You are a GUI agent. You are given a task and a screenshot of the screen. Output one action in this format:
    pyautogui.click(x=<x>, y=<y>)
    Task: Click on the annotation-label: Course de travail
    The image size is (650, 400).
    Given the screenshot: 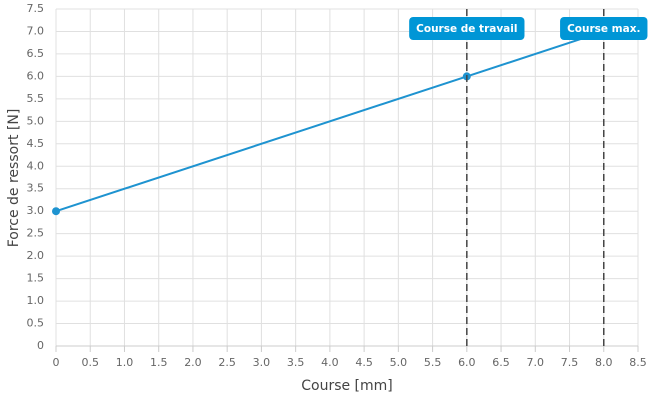 What is the action you would take?
    pyautogui.click(x=466, y=29)
    